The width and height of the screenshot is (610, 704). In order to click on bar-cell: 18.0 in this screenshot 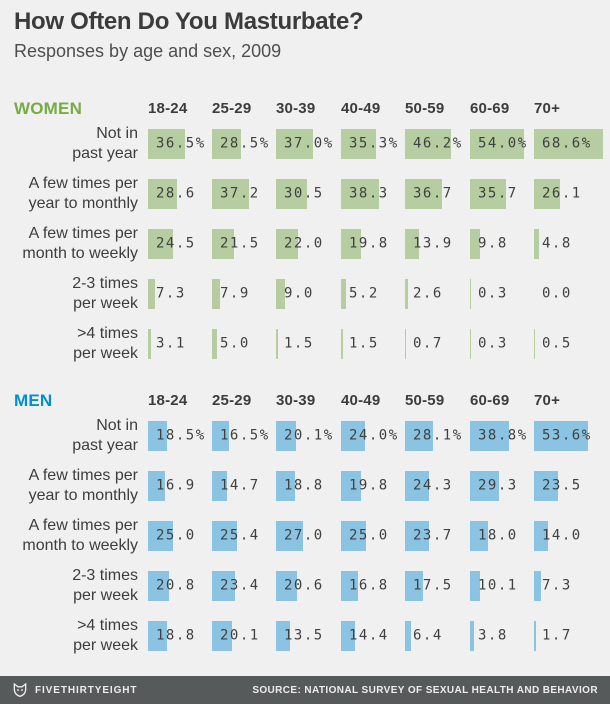, I will do `click(502, 536)`.